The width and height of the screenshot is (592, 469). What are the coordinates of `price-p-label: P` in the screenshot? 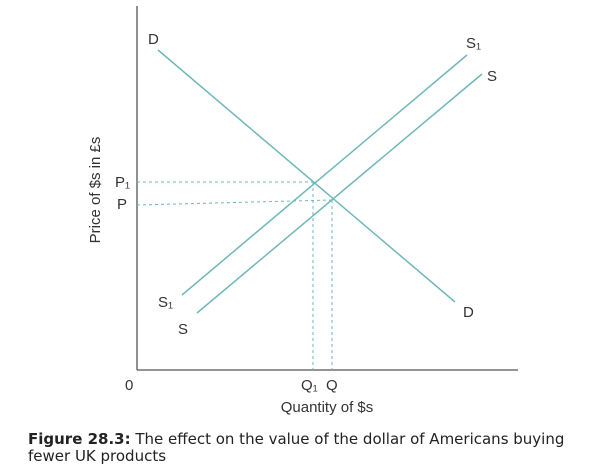 It's located at (122, 204).